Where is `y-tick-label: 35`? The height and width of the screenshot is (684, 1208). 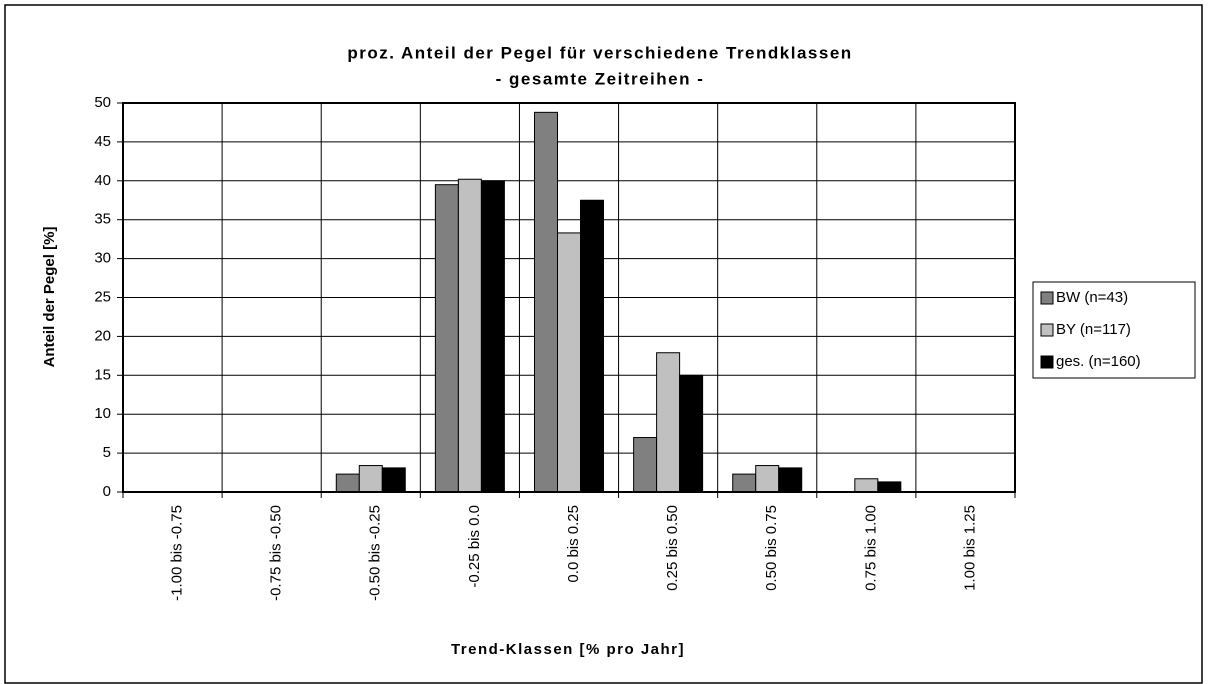 y-tick-label: 35 is located at coordinates (102, 219).